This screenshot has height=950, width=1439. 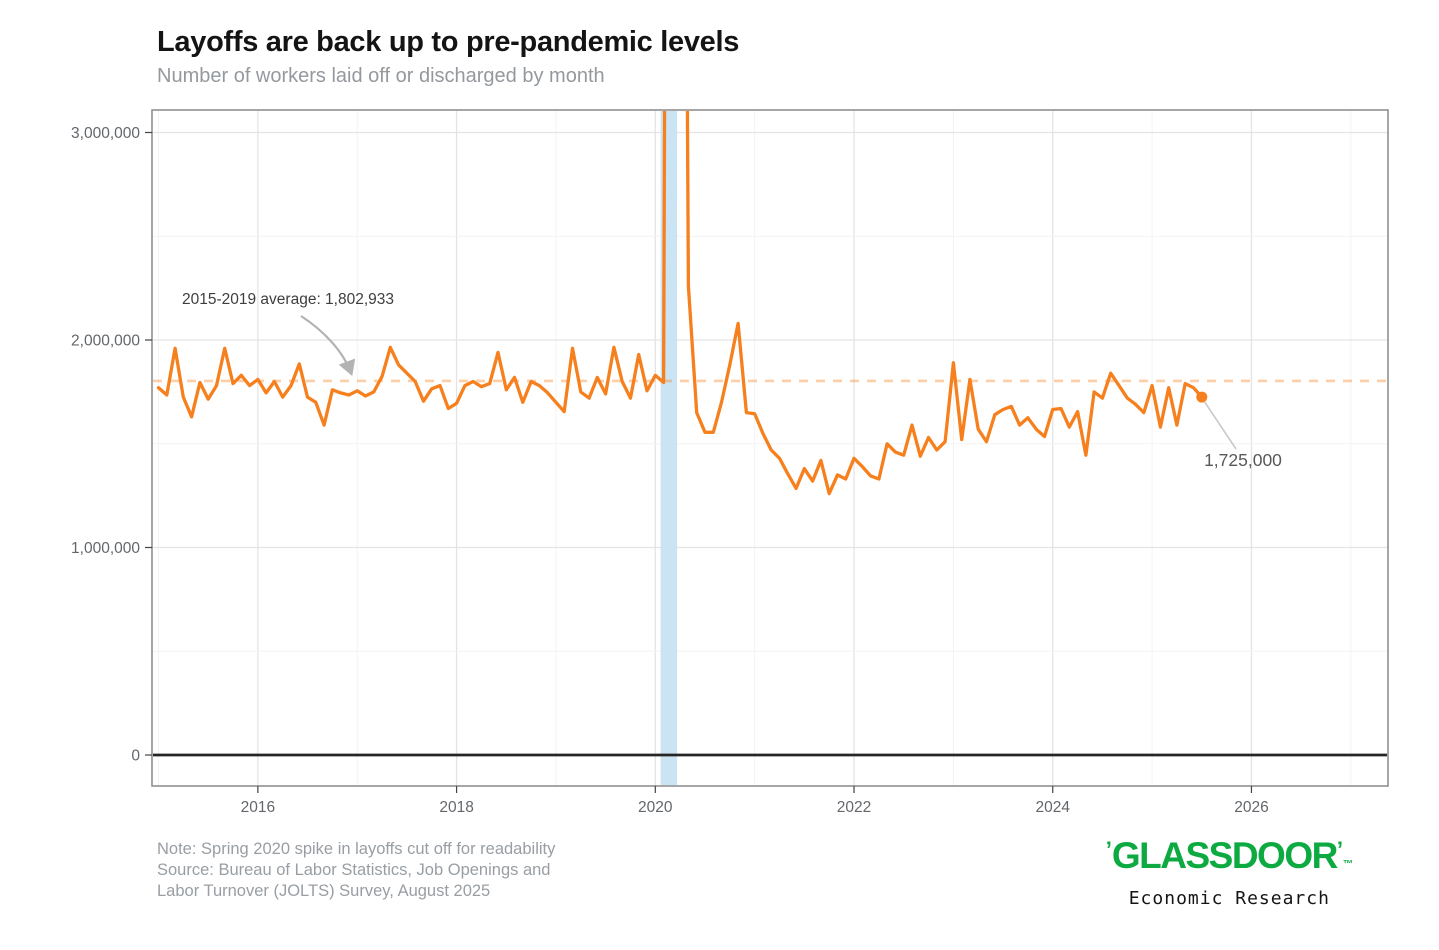 I want to click on y-tick-label: 0, so click(x=135, y=756).